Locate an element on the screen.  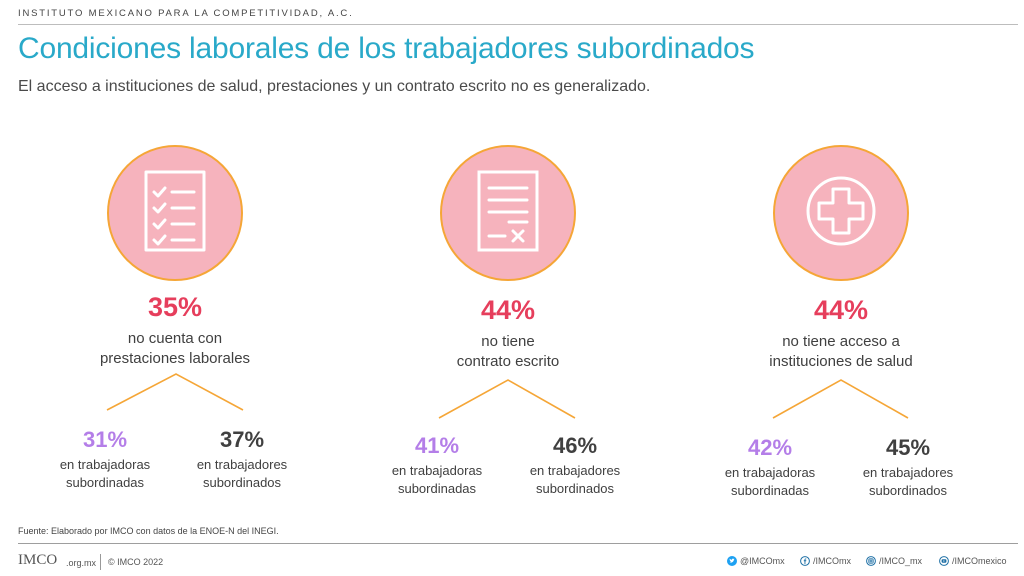
stat-description-line: prestaciones laborales is located at coordinates (175, 358).